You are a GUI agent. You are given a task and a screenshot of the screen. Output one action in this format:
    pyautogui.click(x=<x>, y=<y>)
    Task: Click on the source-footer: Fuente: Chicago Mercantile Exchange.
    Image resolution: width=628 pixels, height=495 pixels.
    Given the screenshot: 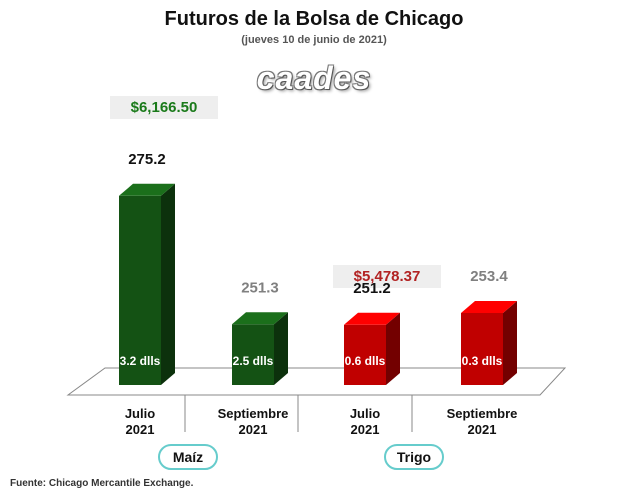 What is the action you would take?
    pyautogui.click(x=102, y=483)
    